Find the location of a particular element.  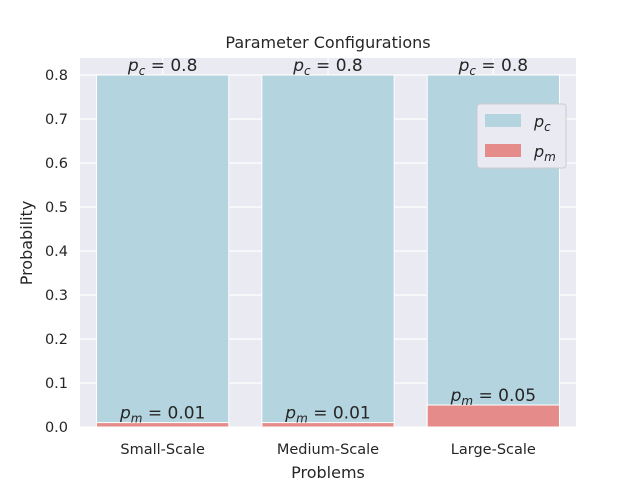

data-label-pm-0: pm = 0.01 is located at coordinates (162, 415).